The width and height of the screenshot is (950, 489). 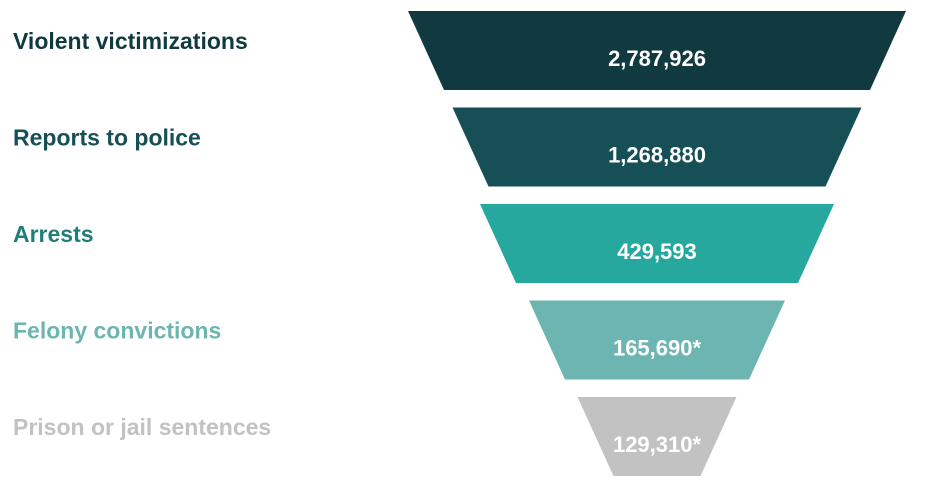 What do you see at coordinates (107, 138) in the screenshot?
I see `funnel-stage-label: Reports to police` at bounding box center [107, 138].